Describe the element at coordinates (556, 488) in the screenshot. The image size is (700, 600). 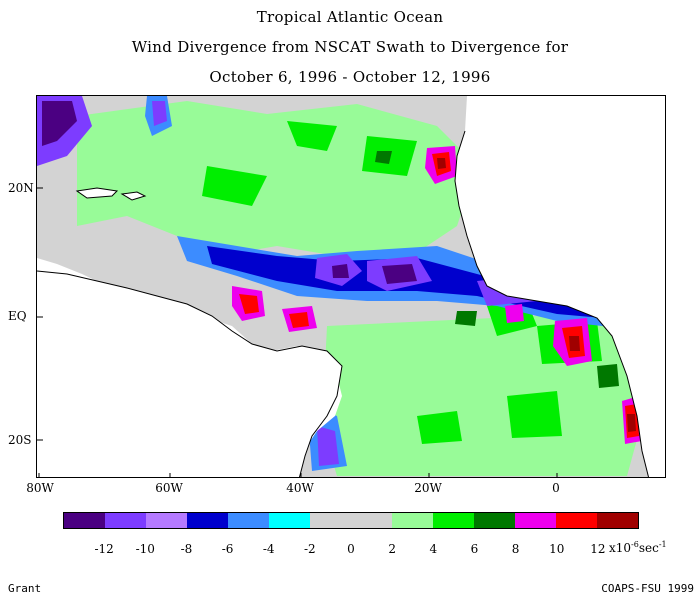
I see `lon-label-0: 0` at that location.